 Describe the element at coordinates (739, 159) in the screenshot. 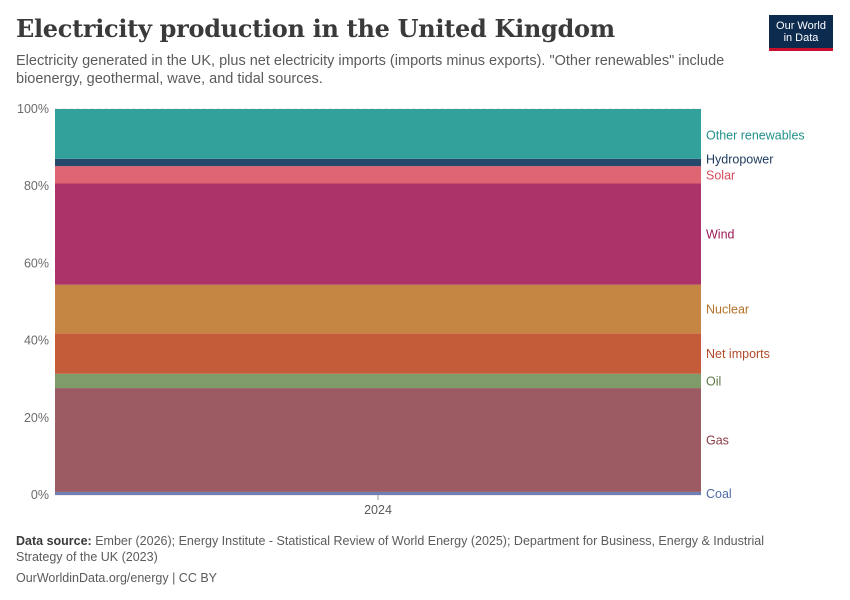

I see `series-label: Hydropower` at that location.